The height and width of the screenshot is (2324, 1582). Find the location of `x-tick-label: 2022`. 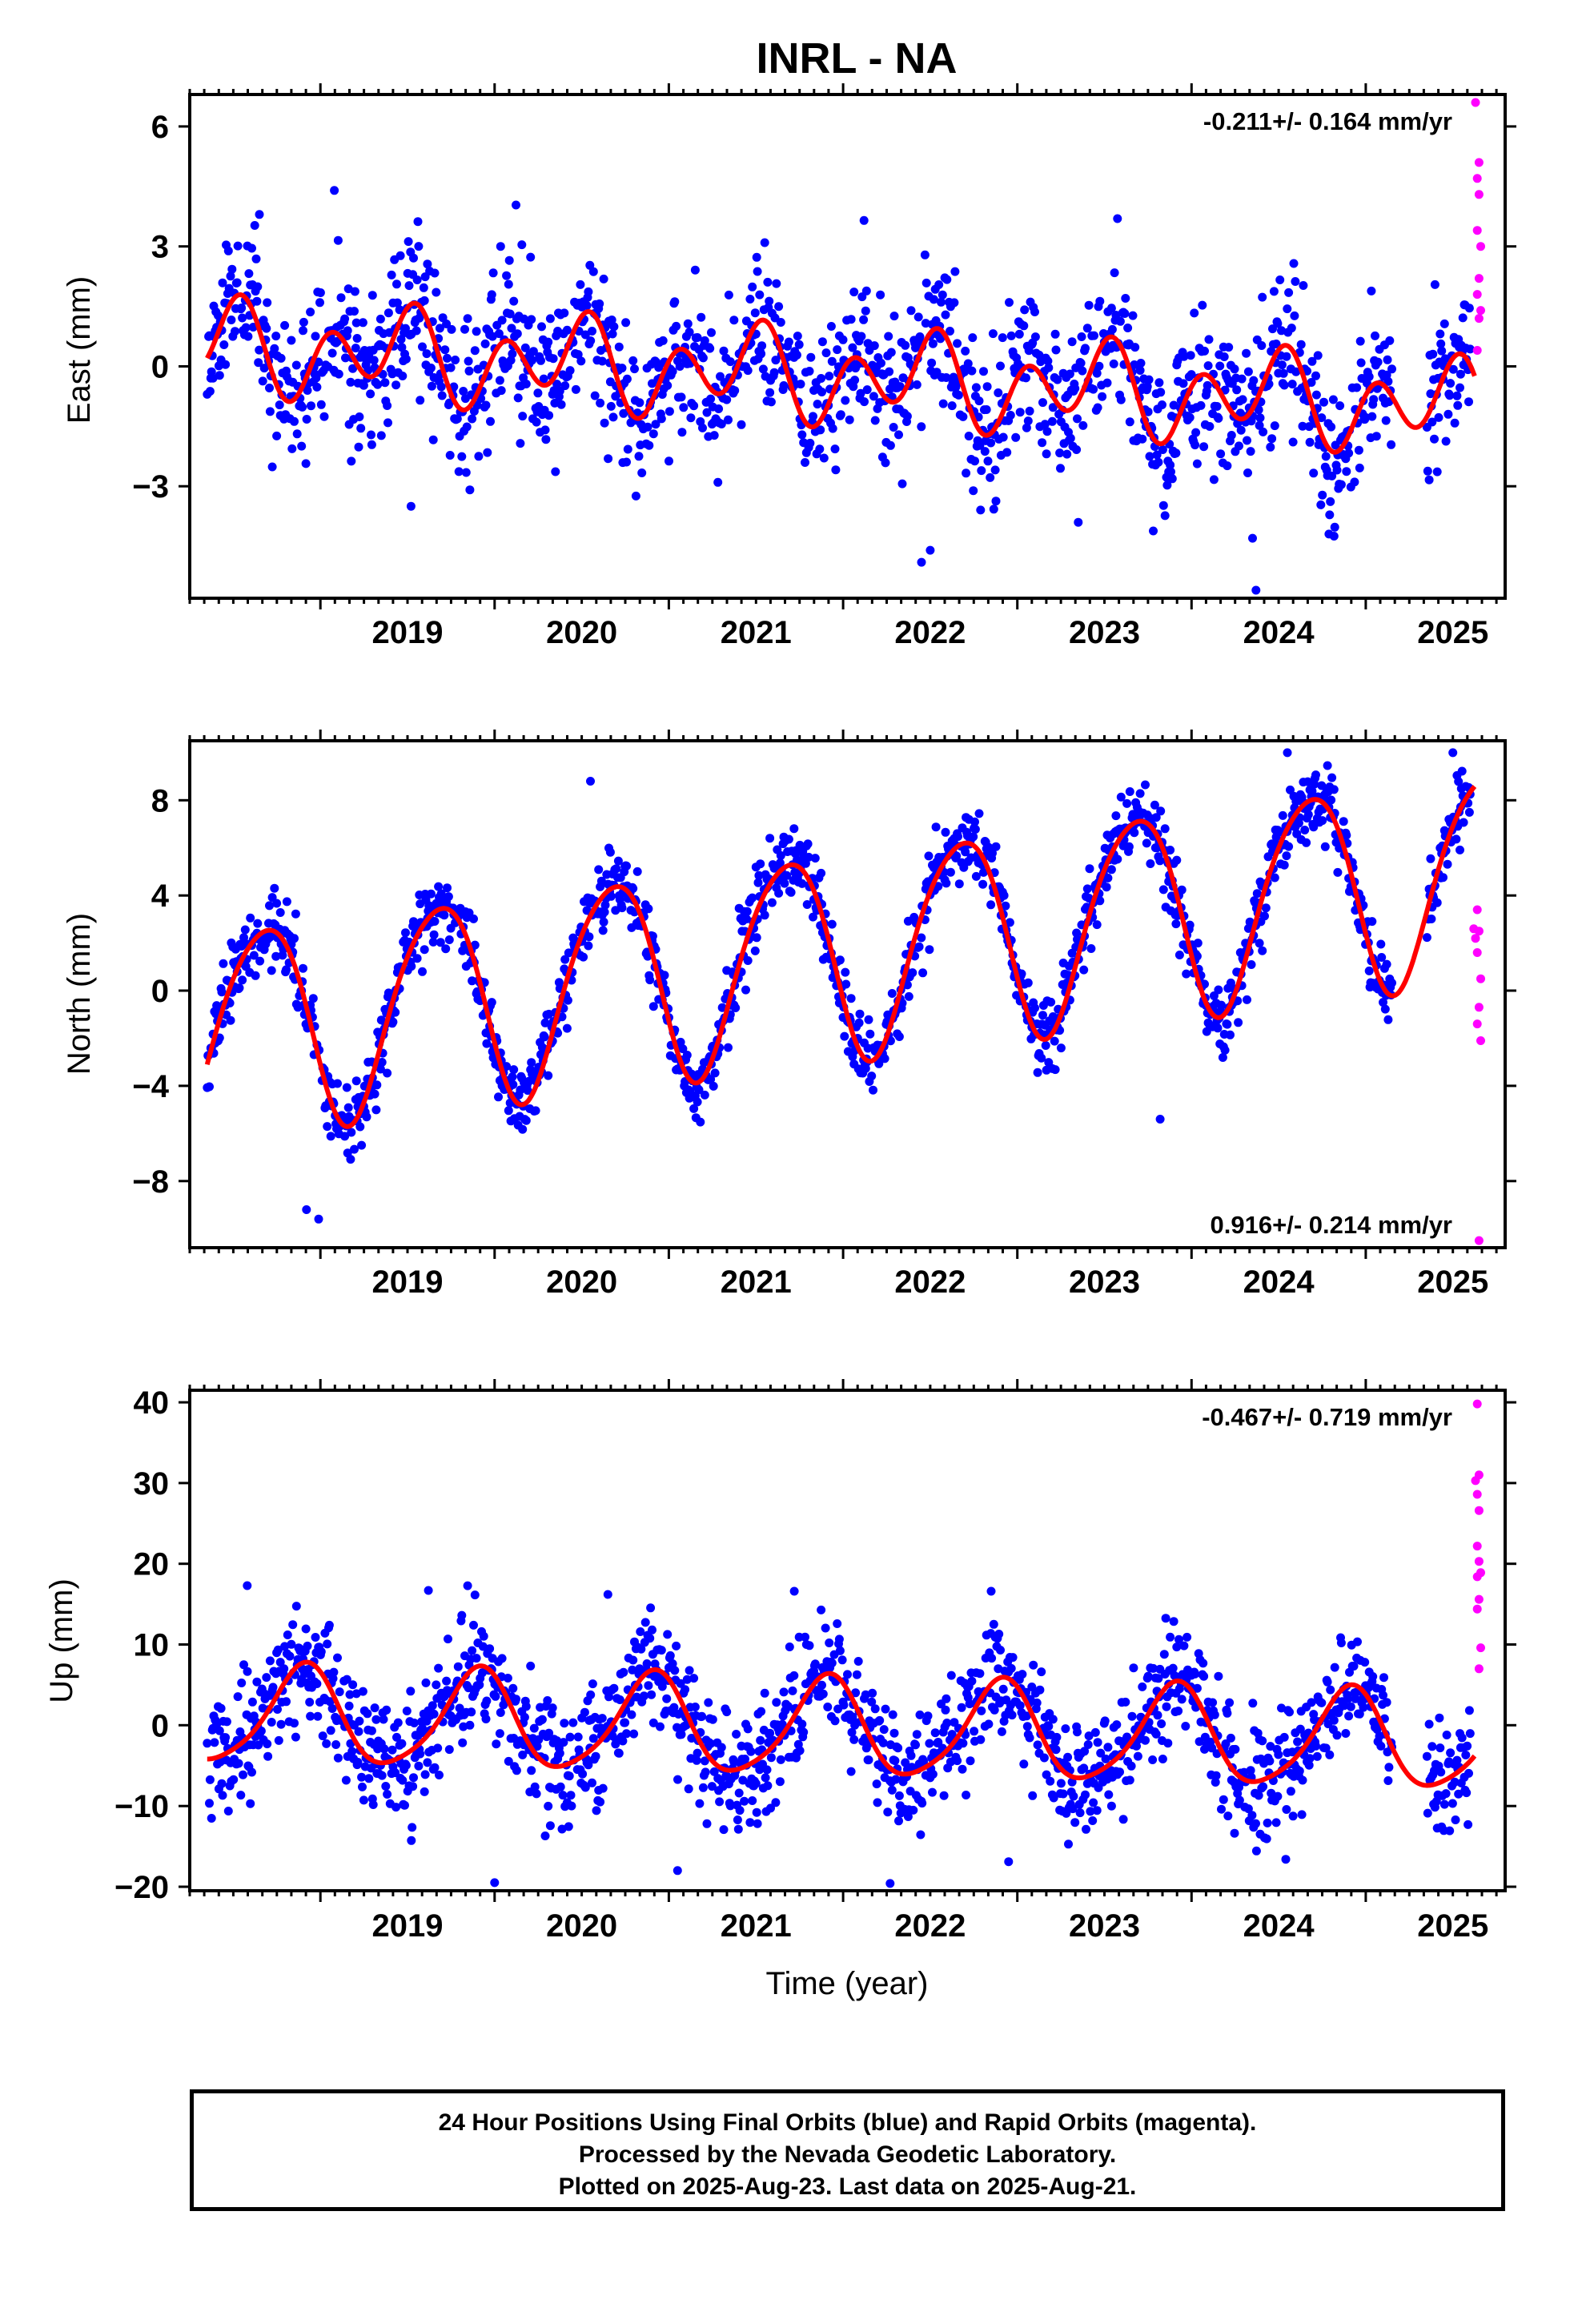

x-tick-label: 2022 is located at coordinates (930, 1282).